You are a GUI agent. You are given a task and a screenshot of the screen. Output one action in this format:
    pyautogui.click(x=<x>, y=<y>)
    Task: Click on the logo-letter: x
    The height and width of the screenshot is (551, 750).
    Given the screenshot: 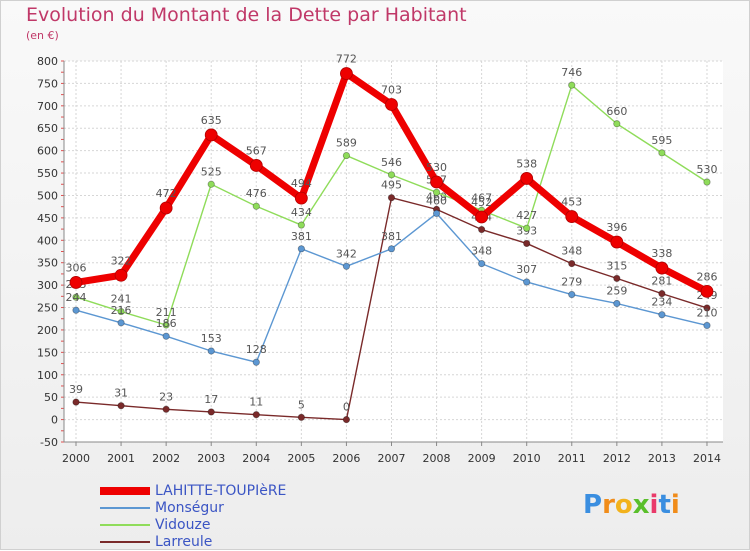 What is the action you would take?
    pyautogui.click(x=641, y=505)
    